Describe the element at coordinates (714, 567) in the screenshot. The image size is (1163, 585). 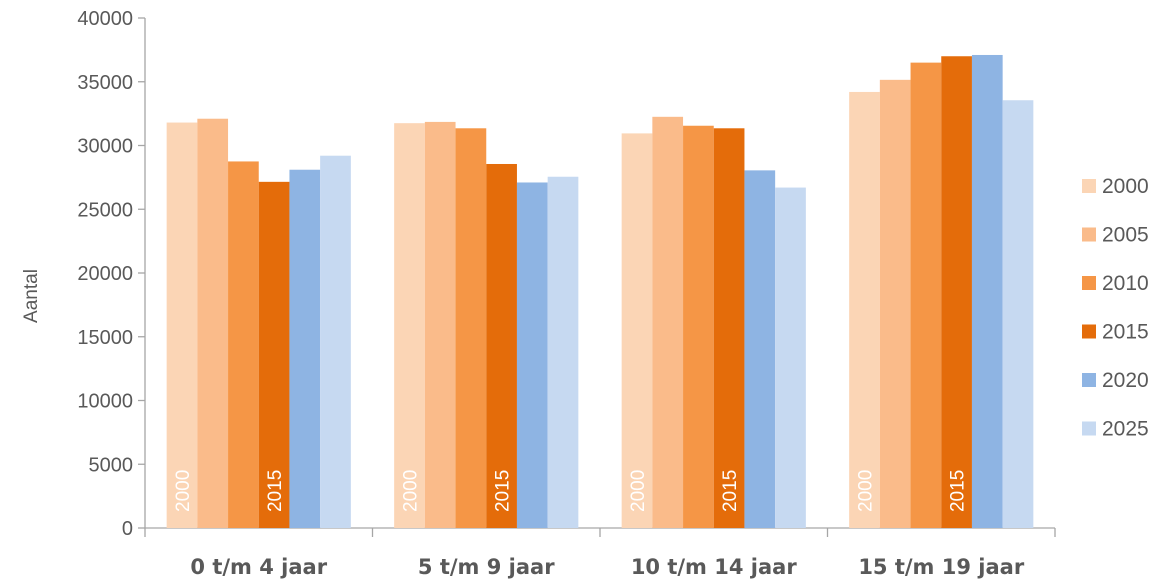
I see `x-category-label: 10 t/m 14 jaar` at that location.